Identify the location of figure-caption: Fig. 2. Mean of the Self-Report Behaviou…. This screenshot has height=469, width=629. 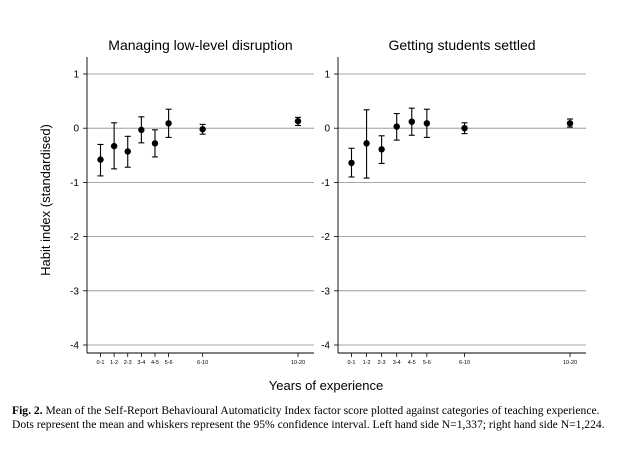
(314, 418).